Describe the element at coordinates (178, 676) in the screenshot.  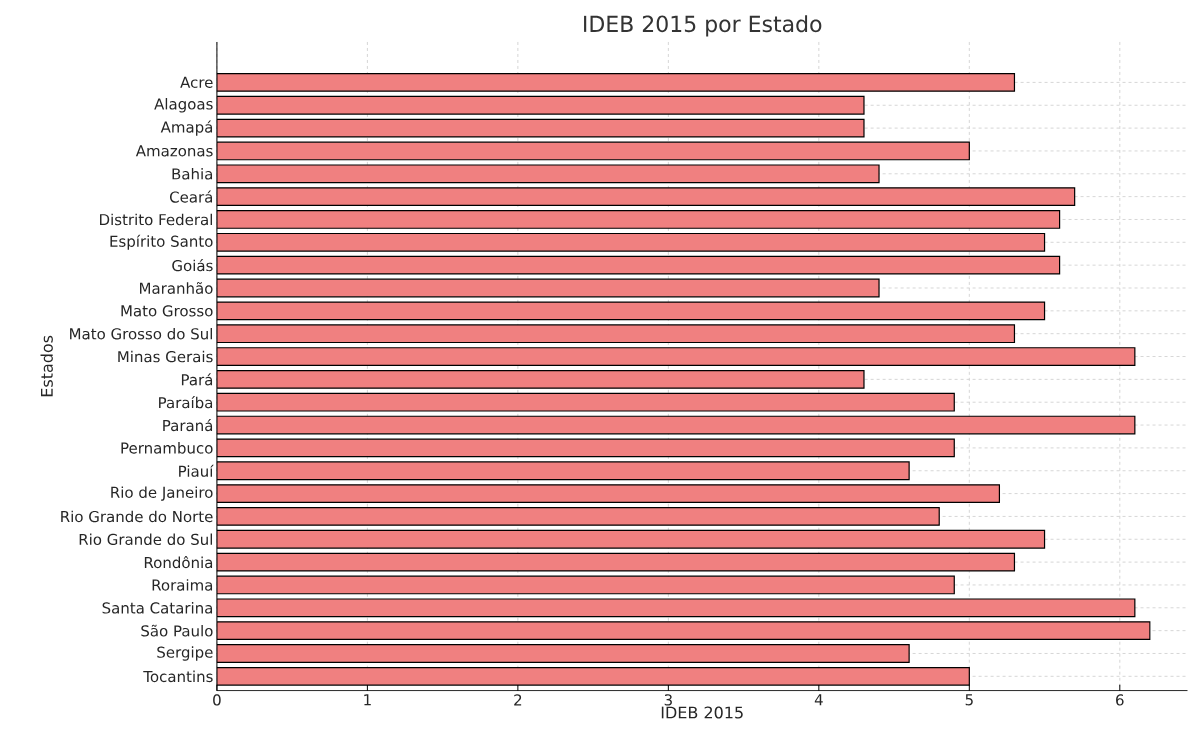
I see `y-tick-label: Tocantins` at that location.